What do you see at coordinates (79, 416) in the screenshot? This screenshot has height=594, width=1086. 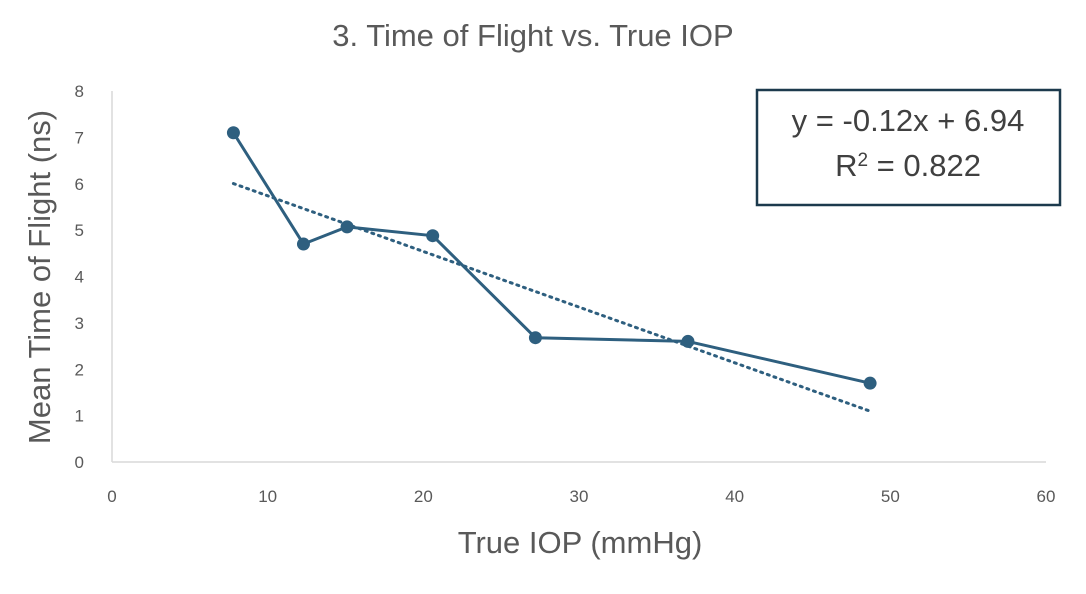 I see `y-tick-label: 1` at bounding box center [79, 416].